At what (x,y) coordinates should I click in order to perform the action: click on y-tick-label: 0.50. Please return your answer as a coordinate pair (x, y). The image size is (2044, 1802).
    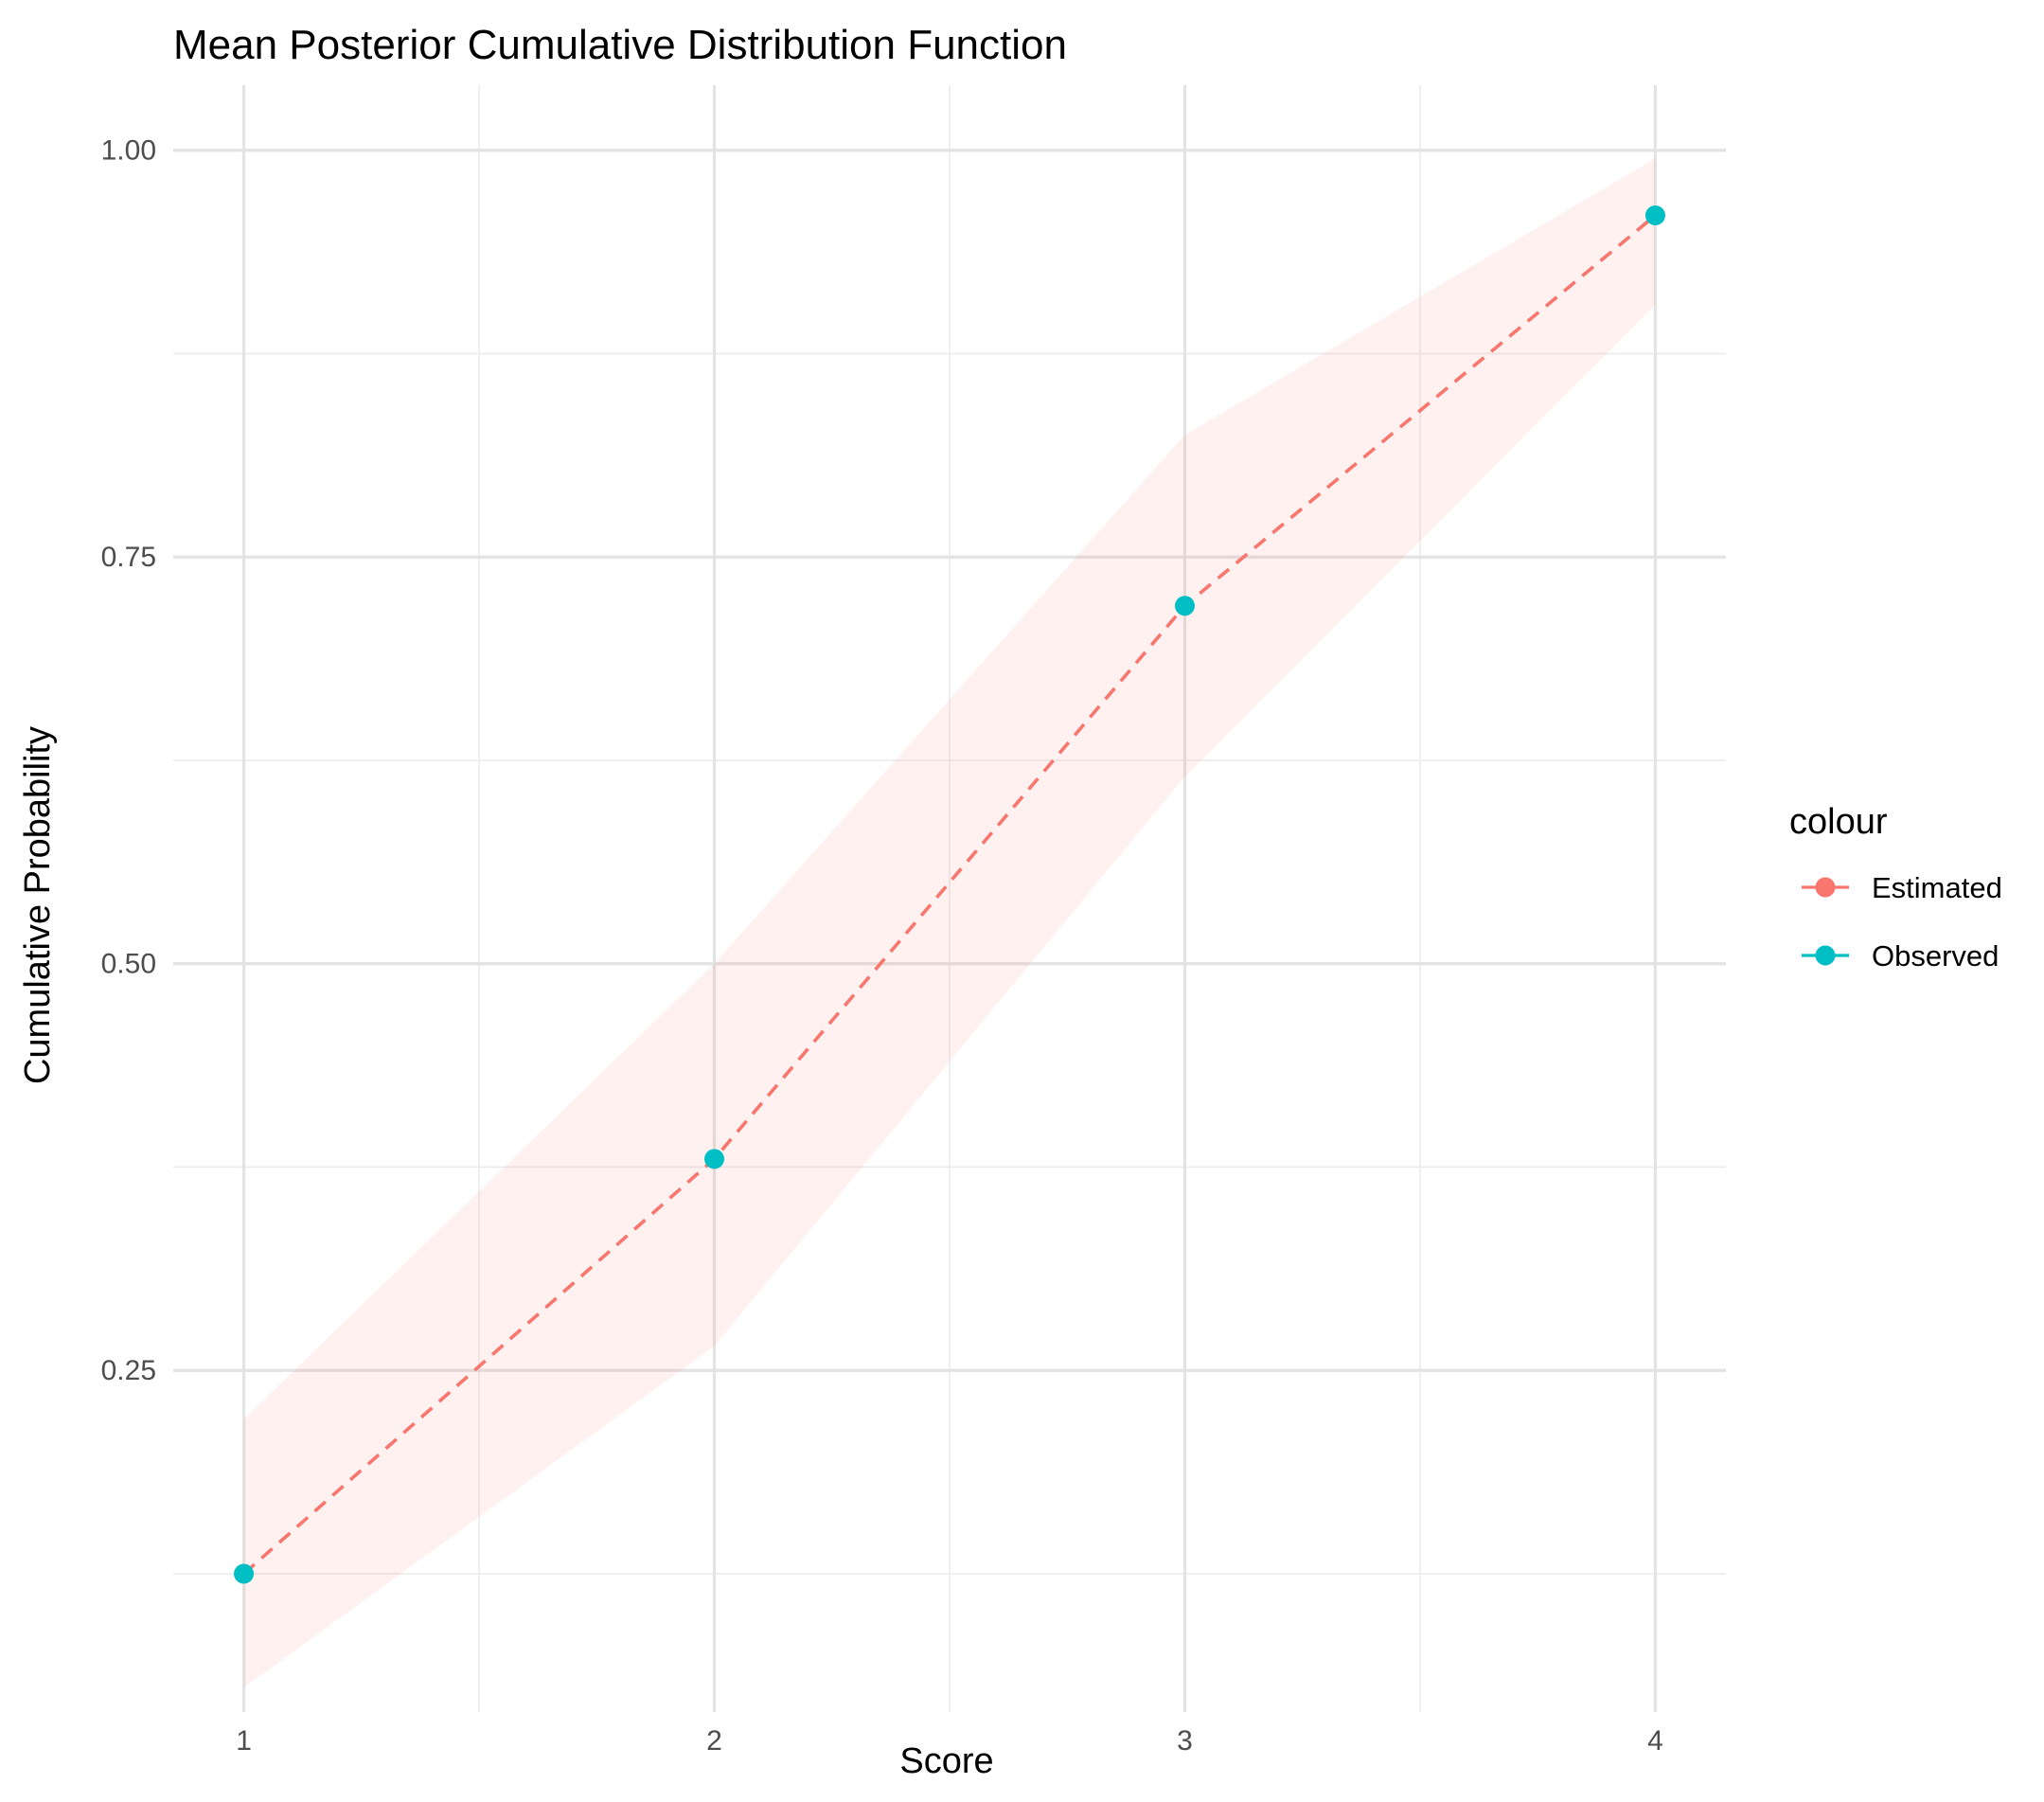
    Looking at the image, I should click on (128, 964).